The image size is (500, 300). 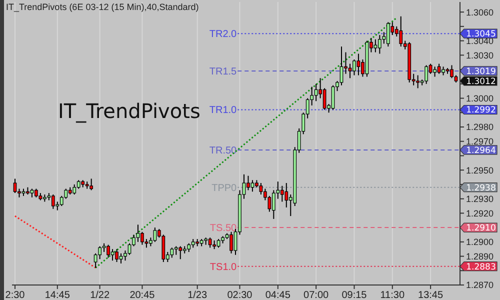 I want to click on text: 1.2883, so click(x=481, y=267).